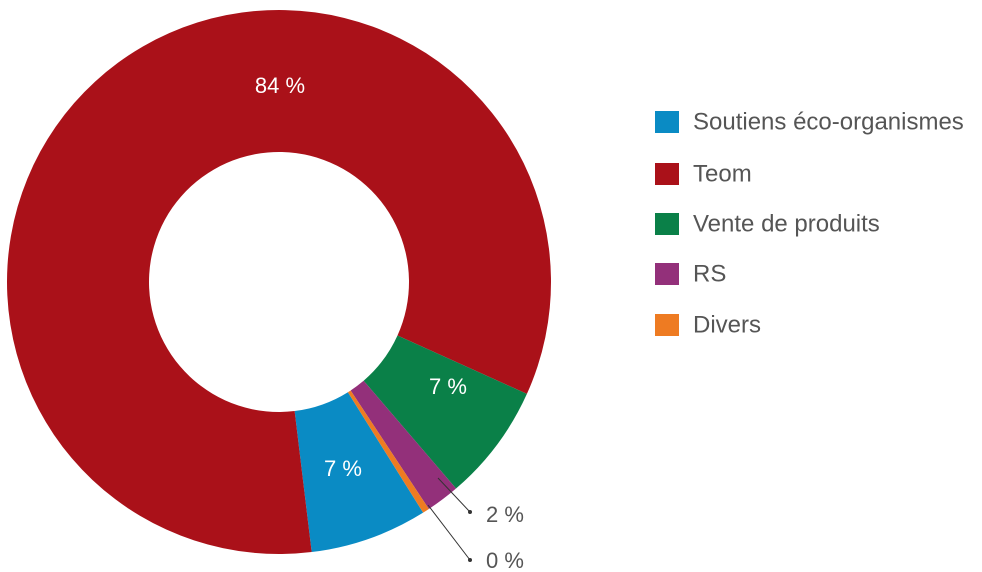  Describe the element at coordinates (786, 223) in the screenshot. I see `legend-label: Vente de produits` at that location.